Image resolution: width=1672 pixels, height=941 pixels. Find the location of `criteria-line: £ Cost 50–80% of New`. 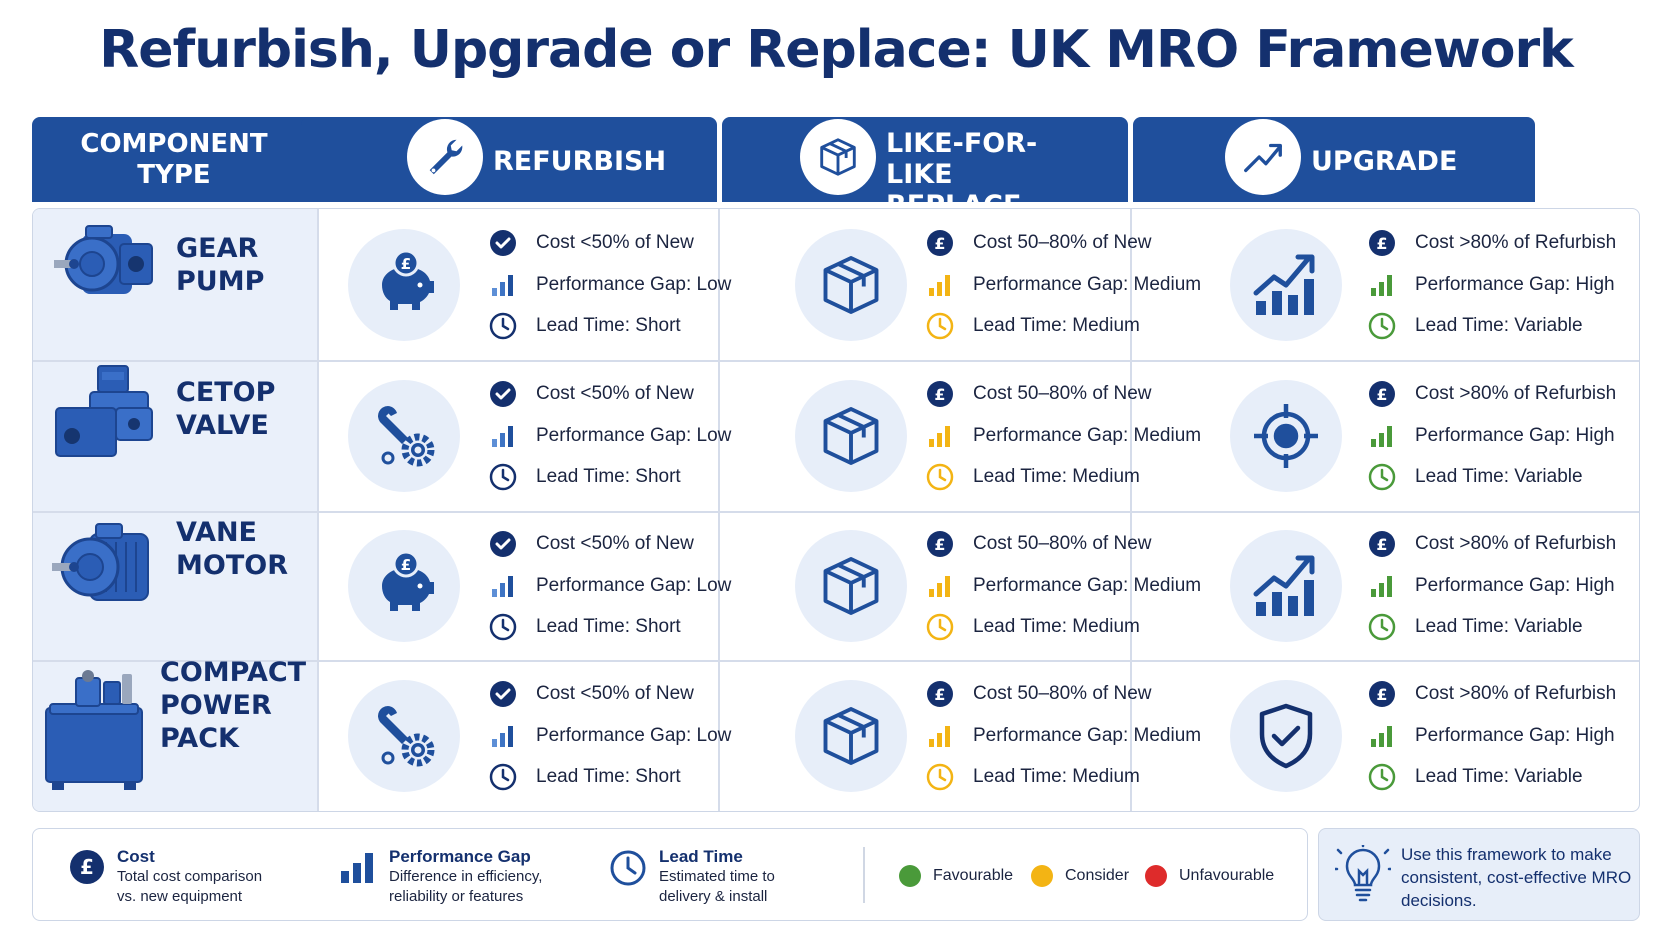

criteria-line: £ Cost 50–80% of New is located at coordinates (1038, 544).